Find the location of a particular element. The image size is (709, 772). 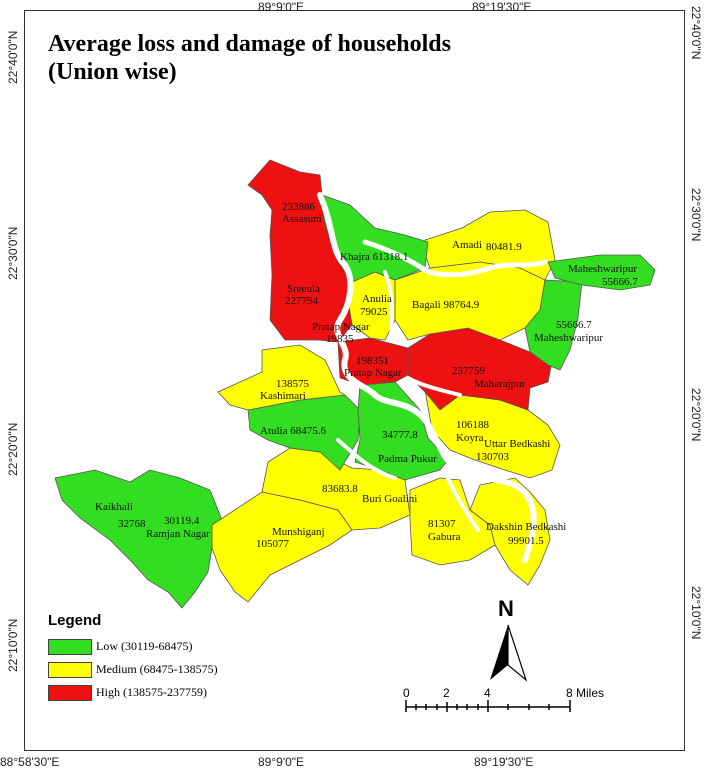

label-ramjan-nagar-name: Ramjan Nagar is located at coordinates (178, 534).